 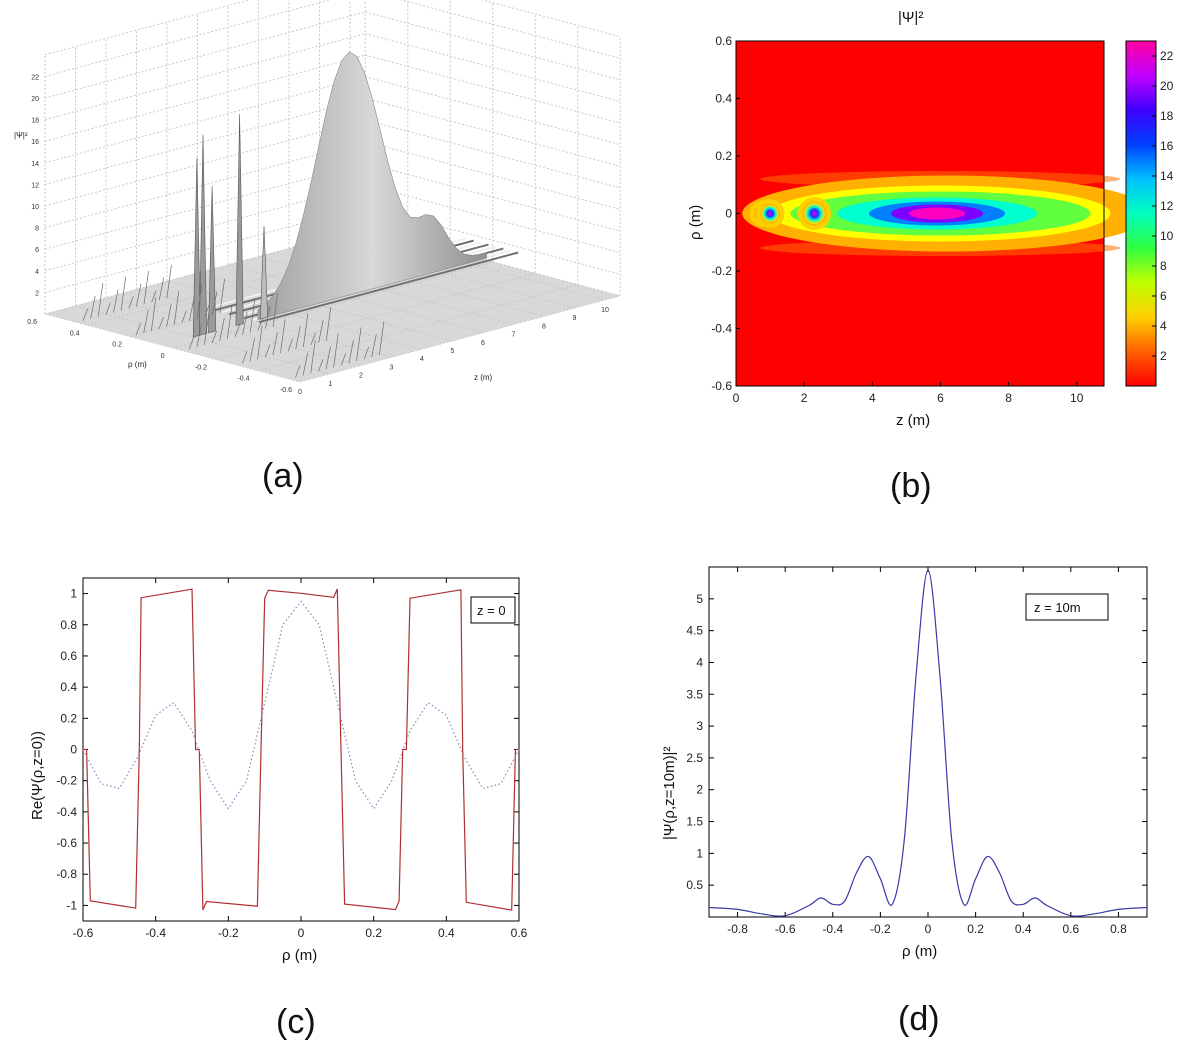 I want to click on a-rho-label: ρ (m), so click(x=137, y=364).